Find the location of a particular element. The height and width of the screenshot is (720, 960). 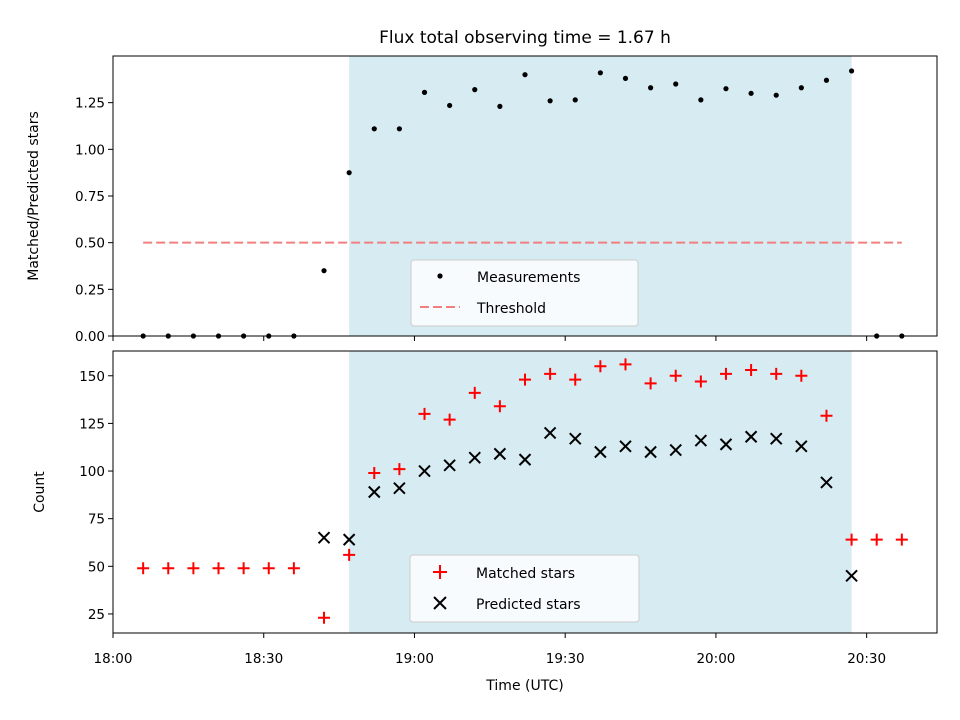

y-tick-label: 25 is located at coordinates (96, 615).